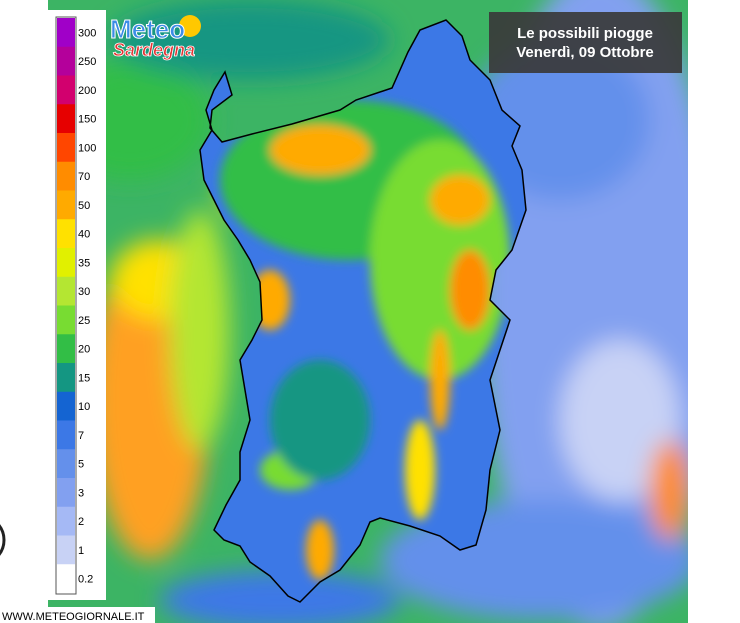  Describe the element at coordinates (87, 33) in the screenshot. I see `legend-label: 300` at that location.